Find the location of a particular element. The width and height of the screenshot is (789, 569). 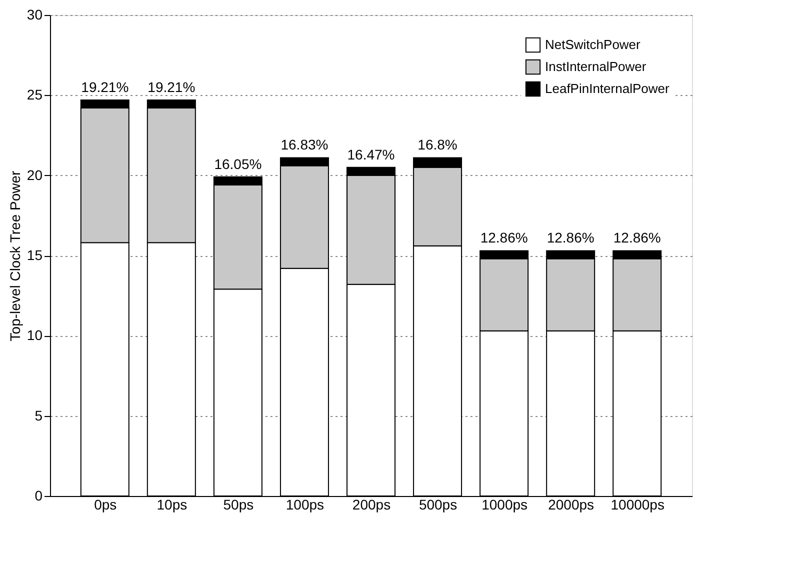

x-tick-label: 200ps is located at coordinates (371, 504).